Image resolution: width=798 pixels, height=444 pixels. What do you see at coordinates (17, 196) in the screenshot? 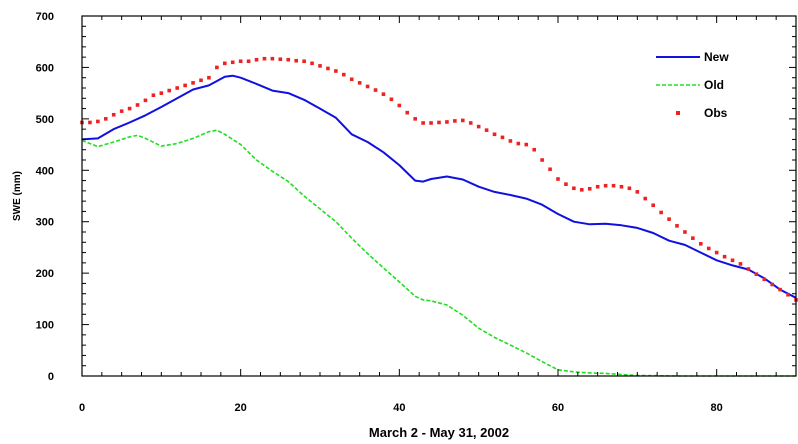
I see `y-axis-title: SWE (mm)` at bounding box center [17, 196].